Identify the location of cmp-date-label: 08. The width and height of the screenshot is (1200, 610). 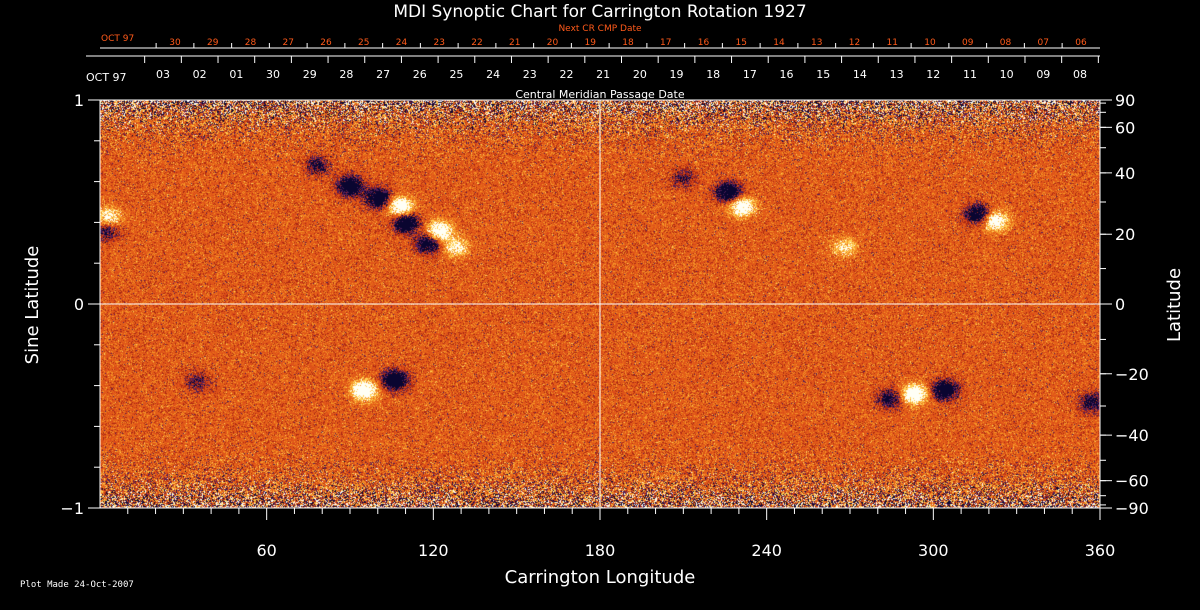
(1080, 74).